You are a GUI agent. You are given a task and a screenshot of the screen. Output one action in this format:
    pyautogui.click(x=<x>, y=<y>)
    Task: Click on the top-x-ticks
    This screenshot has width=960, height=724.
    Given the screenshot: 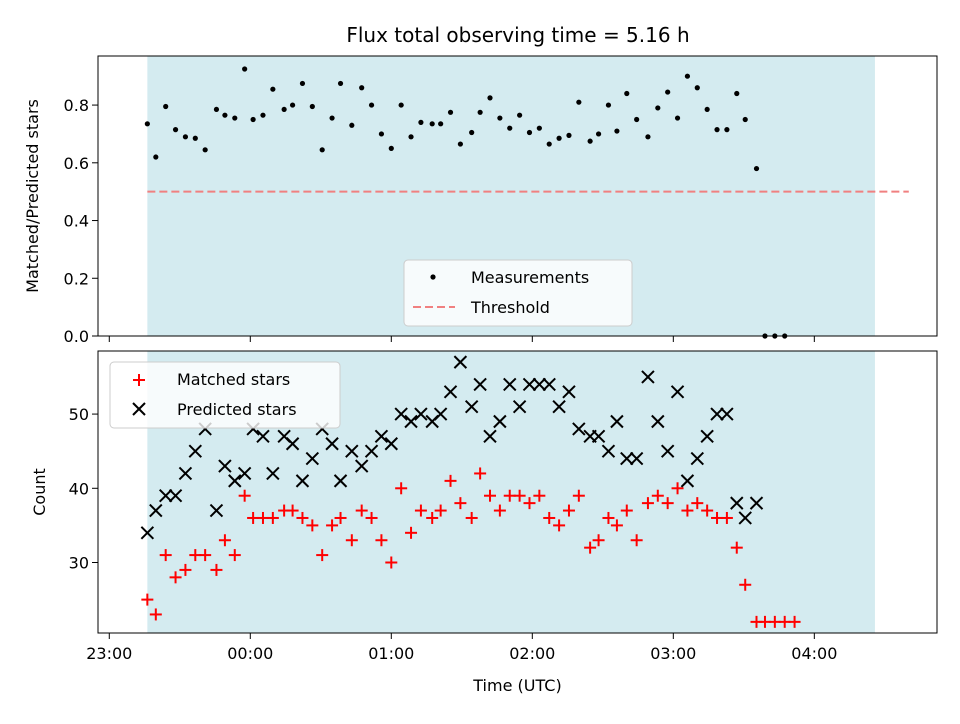 What is the action you would take?
    pyautogui.click(x=461, y=339)
    